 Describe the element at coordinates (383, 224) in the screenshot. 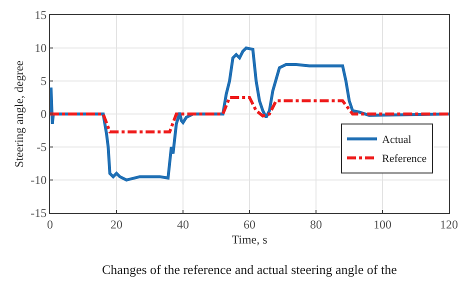

I see `x-tick-label: 100` at that location.